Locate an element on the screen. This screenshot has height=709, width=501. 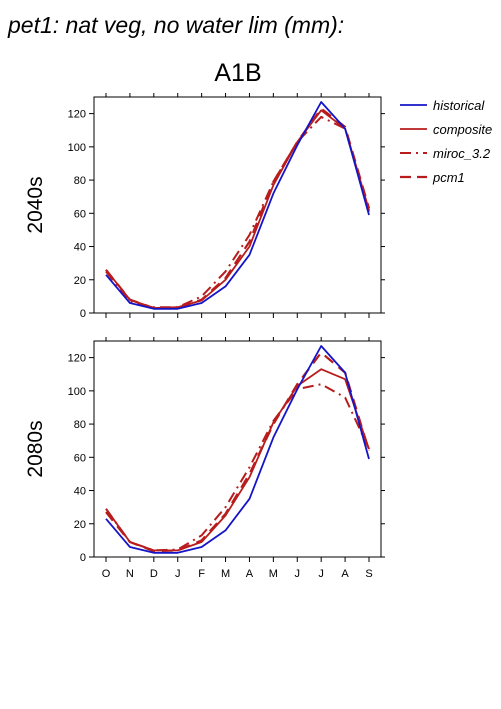
panel-label: 2080s is located at coordinates (35, 448).